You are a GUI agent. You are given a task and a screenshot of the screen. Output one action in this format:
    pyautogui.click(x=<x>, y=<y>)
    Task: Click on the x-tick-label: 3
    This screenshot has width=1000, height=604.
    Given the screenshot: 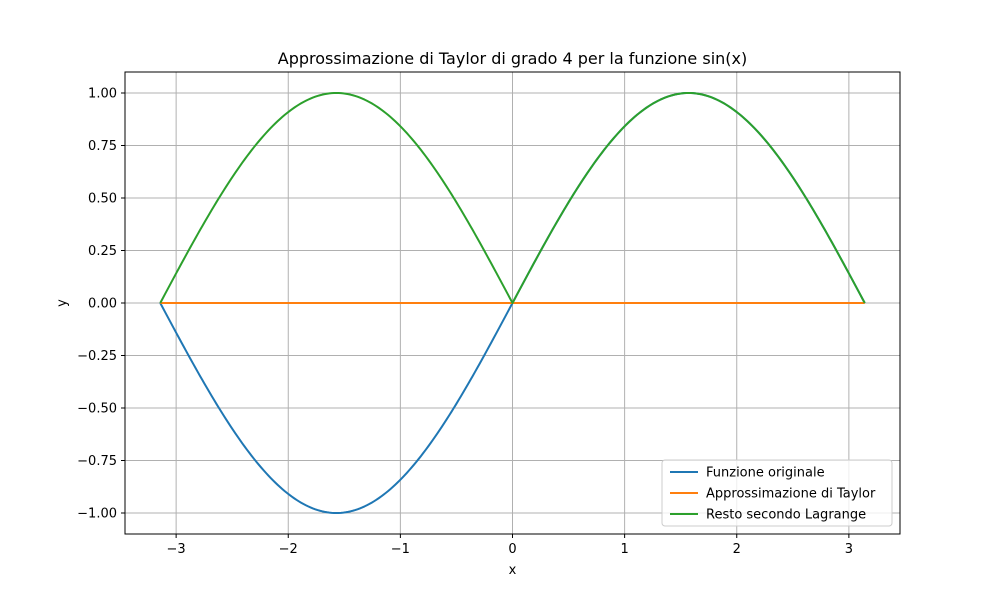 What is the action you would take?
    pyautogui.click(x=849, y=549)
    